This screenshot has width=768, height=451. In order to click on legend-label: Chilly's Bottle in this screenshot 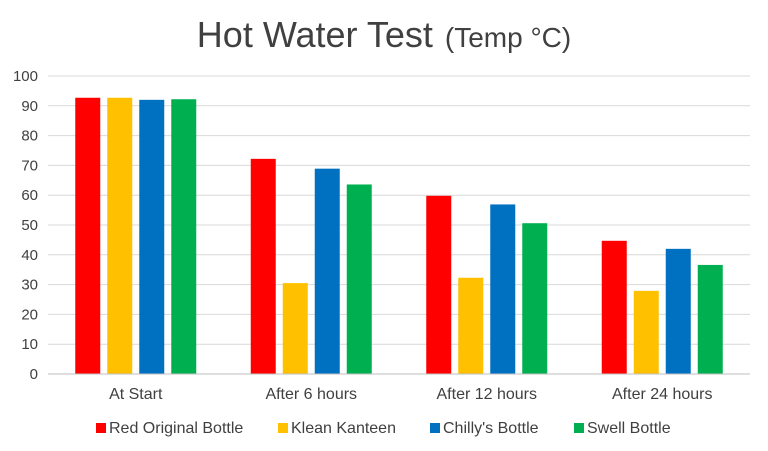, I will do `click(491, 428)`.